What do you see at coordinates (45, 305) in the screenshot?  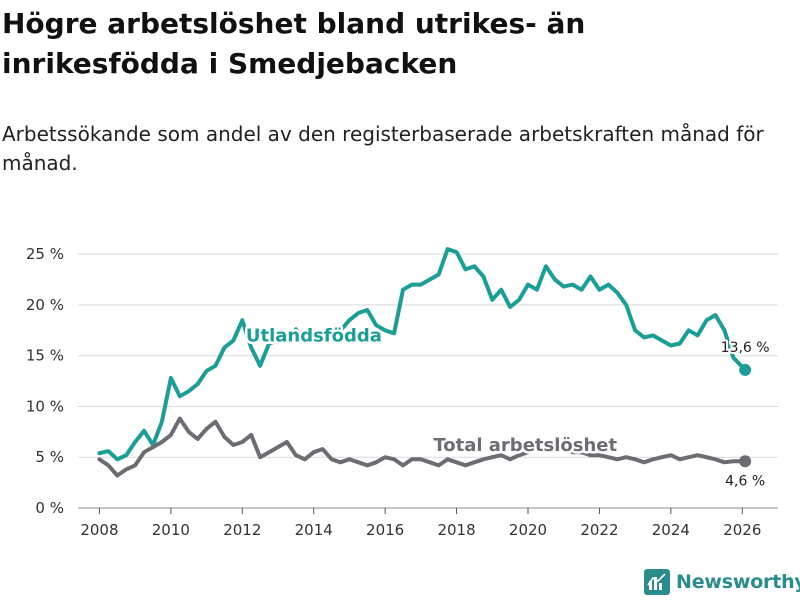 I see `y-tick-label: 20 %` at bounding box center [45, 305].